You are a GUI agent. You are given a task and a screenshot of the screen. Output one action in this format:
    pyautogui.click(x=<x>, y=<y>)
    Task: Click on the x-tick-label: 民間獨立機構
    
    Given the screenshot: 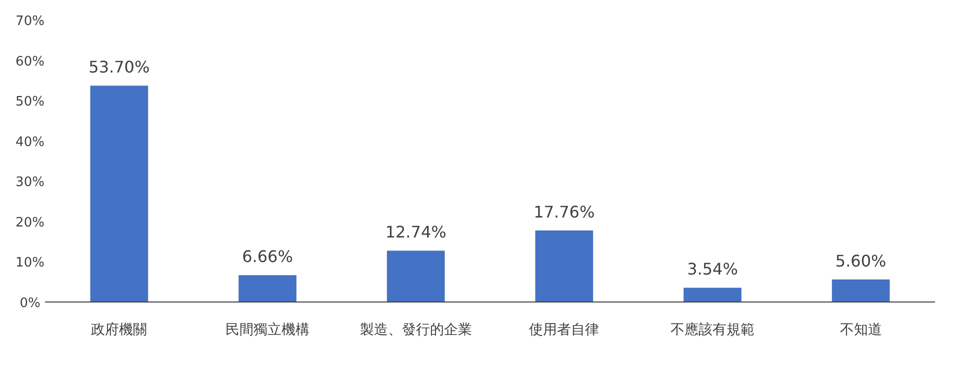 What is the action you would take?
    pyautogui.click(x=268, y=330)
    